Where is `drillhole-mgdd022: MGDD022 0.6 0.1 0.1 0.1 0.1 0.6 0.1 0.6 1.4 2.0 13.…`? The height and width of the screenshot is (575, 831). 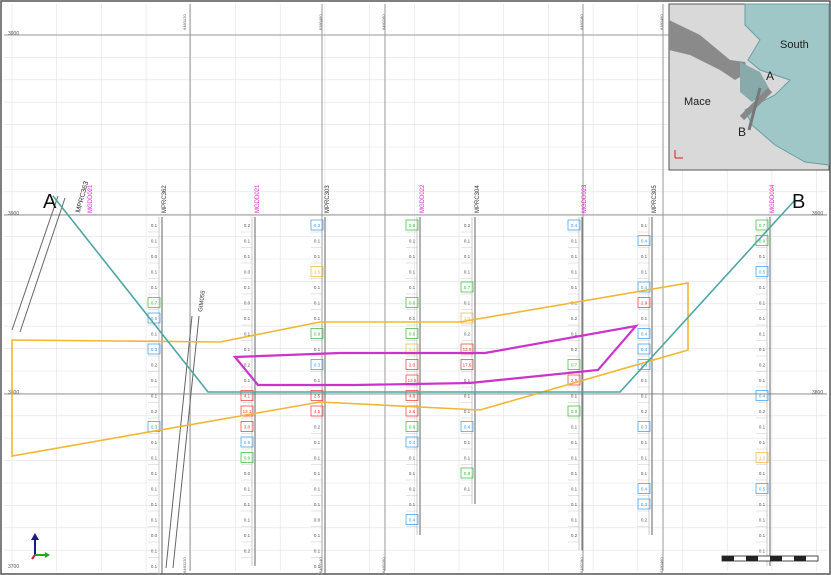
drillhole-mgdd022: MGDD022 0.6 0.1 0.1 0.1 0.1 0.6 0.1 0.6 1.4 2.0 13.… is located at coordinates (415, 359).